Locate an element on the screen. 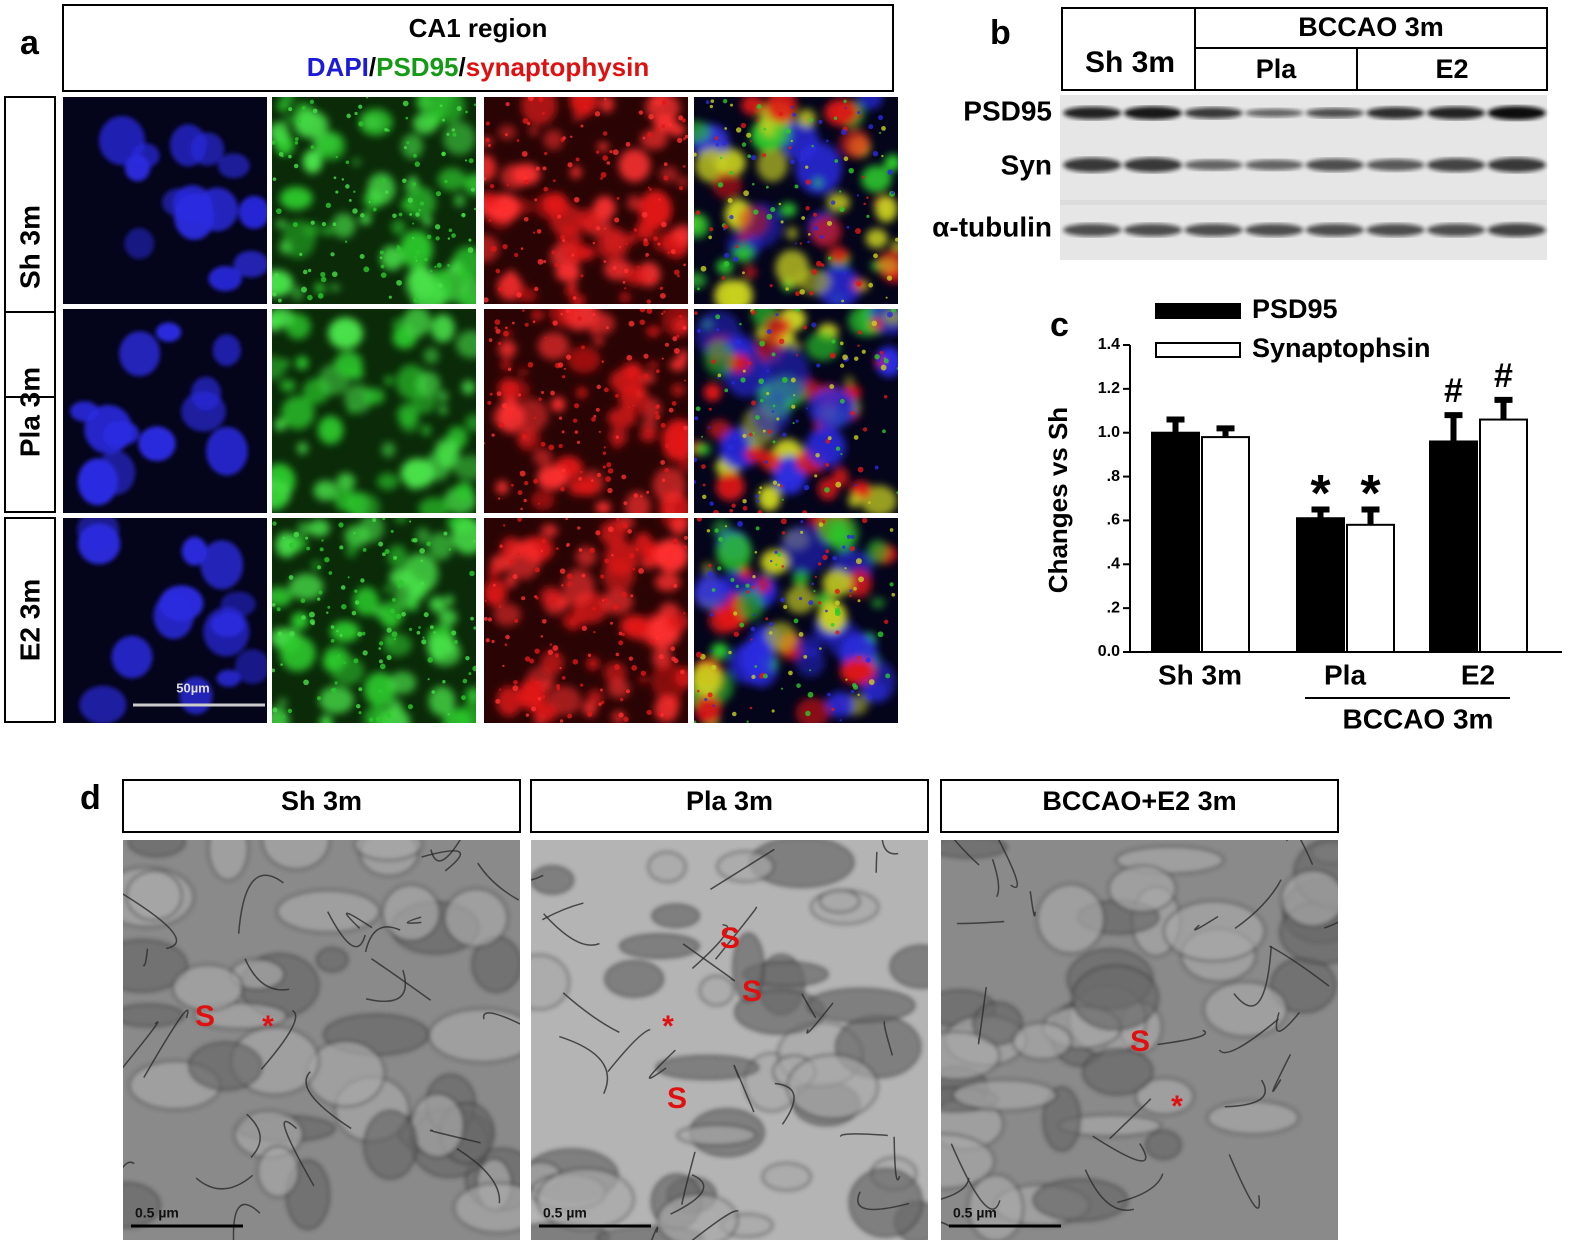 The image size is (1575, 1253). panel-label: a is located at coordinates (30, 43).